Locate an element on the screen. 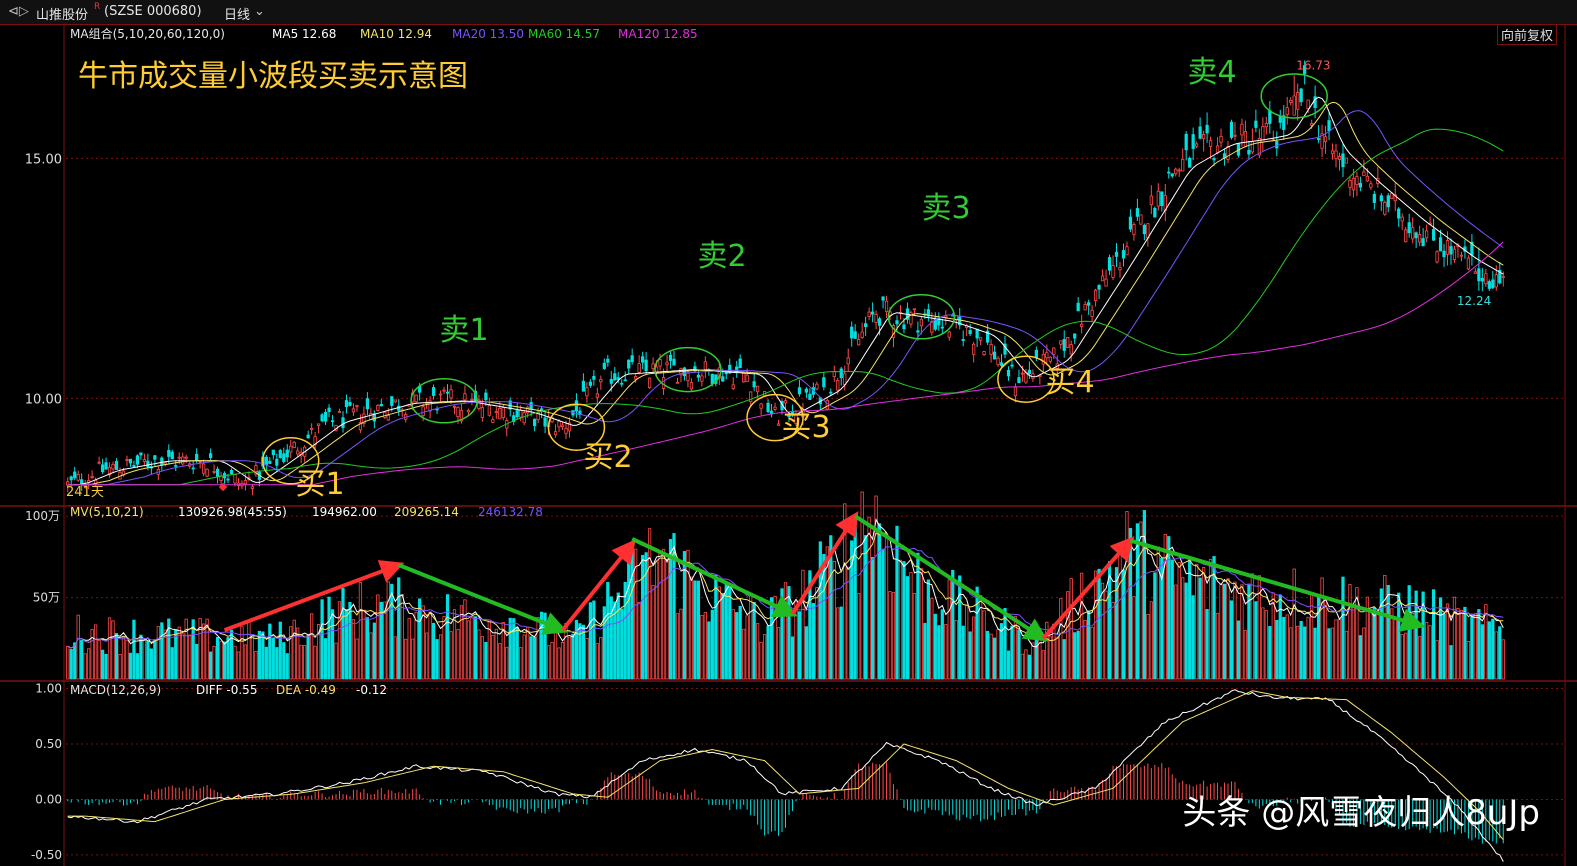 This screenshot has width=1577, height=866. back-icon: ⊲▷ is located at coordinates (18, 11).